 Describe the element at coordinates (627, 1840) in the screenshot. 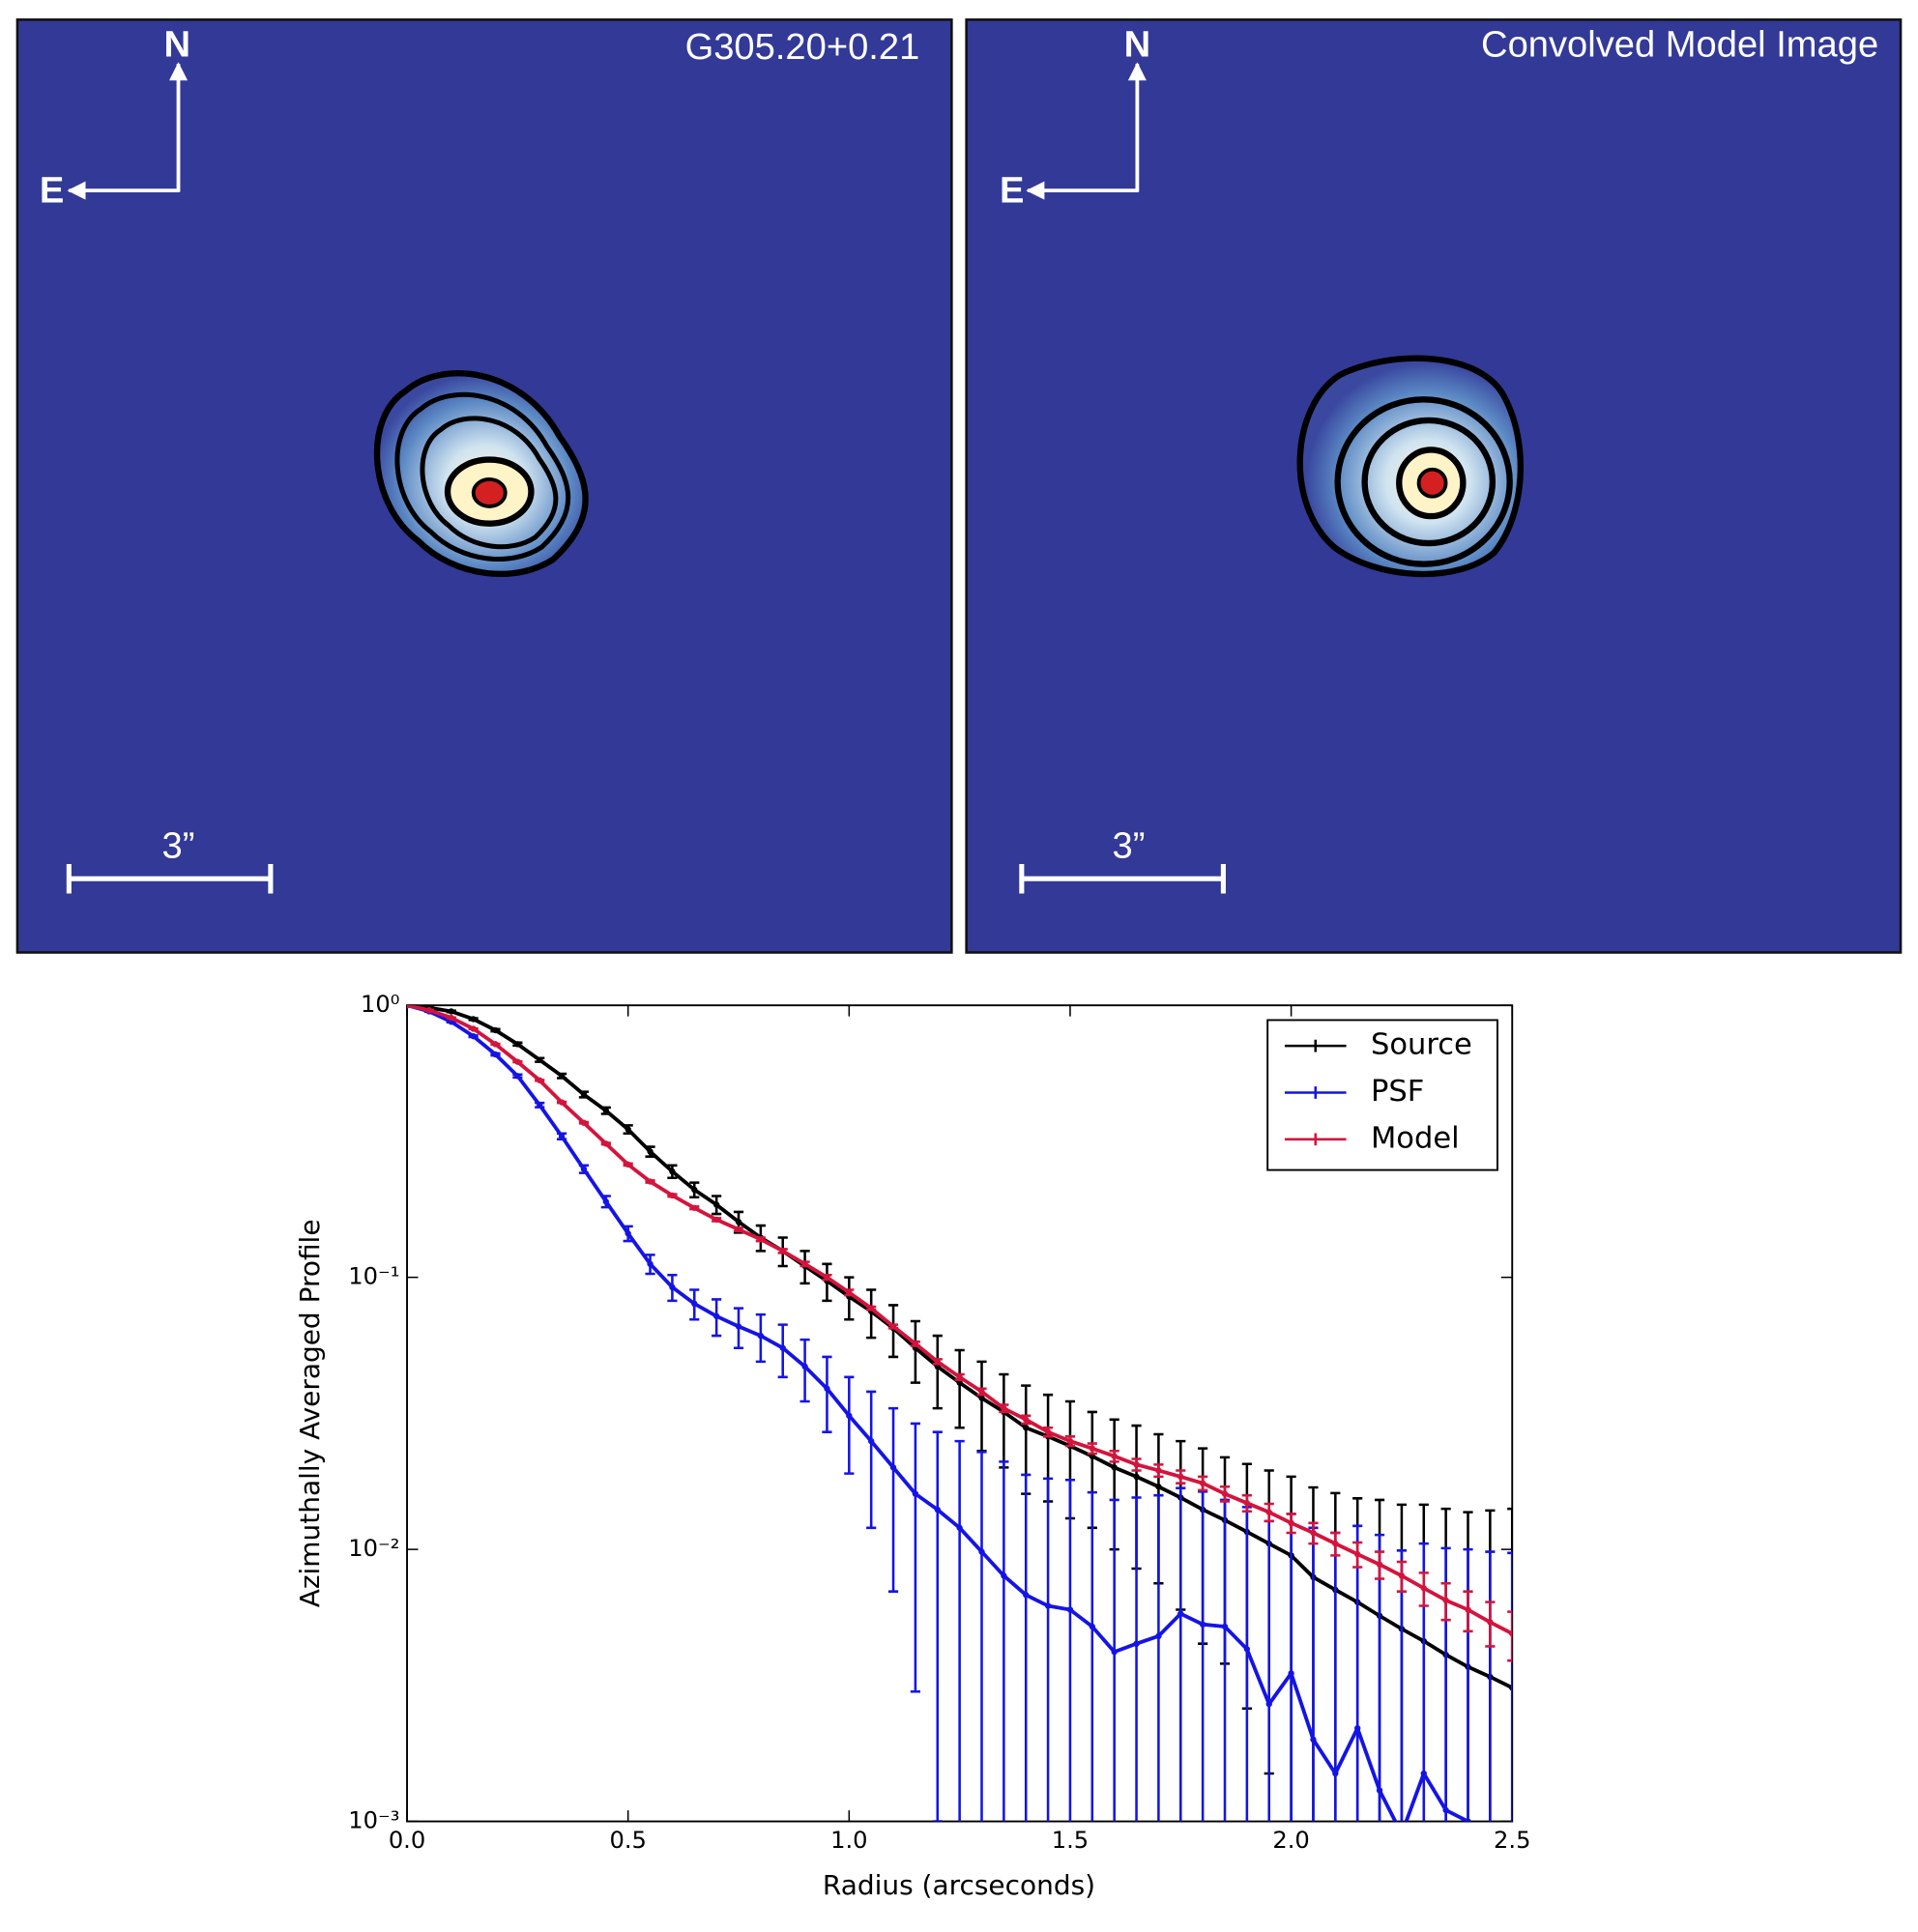

I see `x-tick-label: 0.5` at that location.